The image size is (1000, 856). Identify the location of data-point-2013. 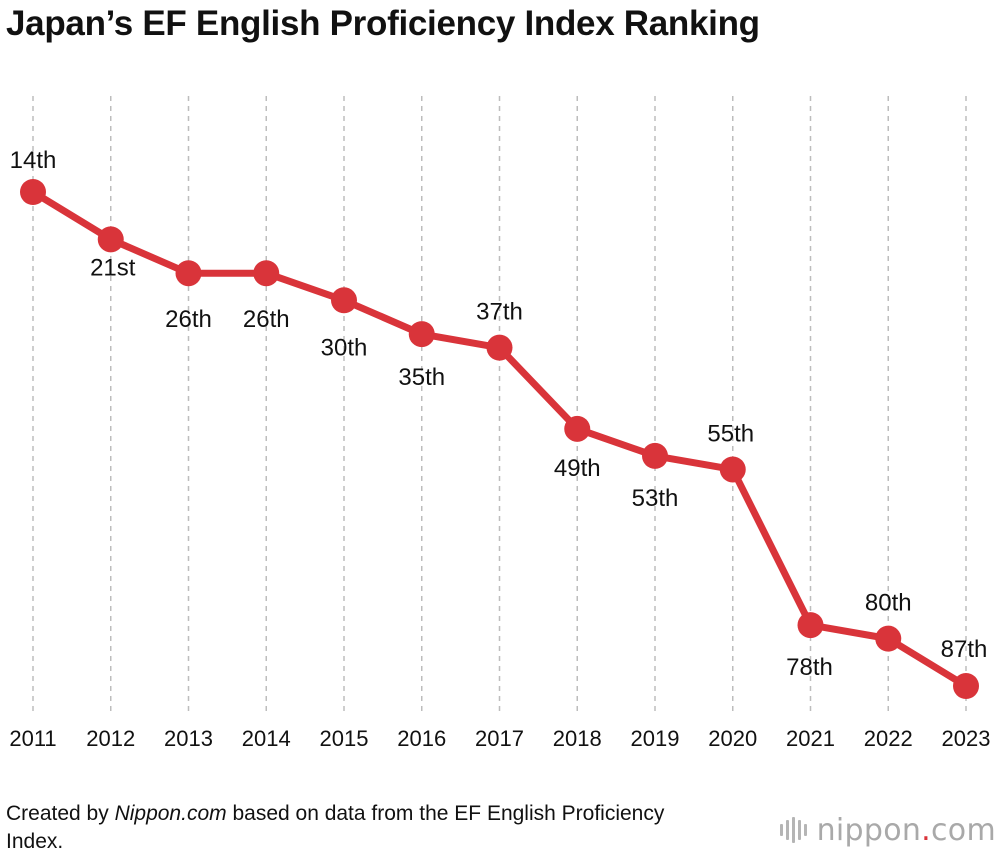
(188, 273).